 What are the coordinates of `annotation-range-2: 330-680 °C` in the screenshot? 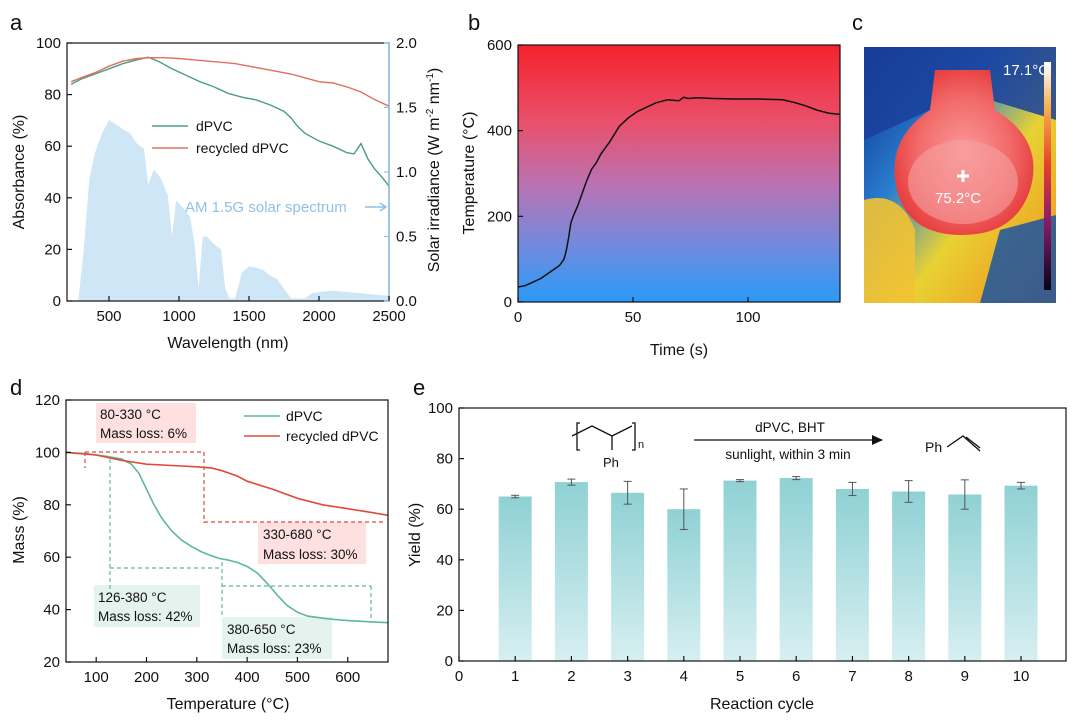 It's located at (297, 534).